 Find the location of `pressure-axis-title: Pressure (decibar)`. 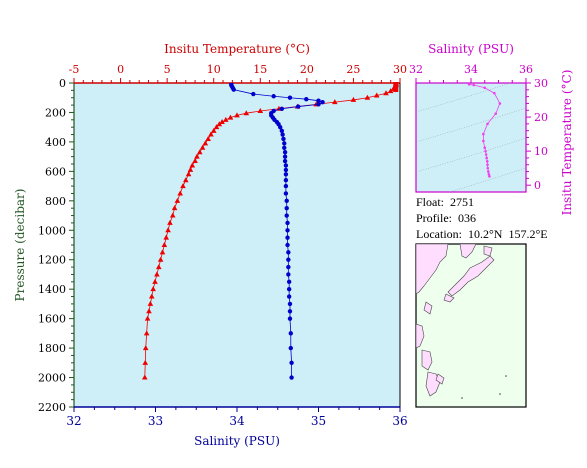

pressure-axis-title: Pressure (decibar) is located at coordinates (20, 245).